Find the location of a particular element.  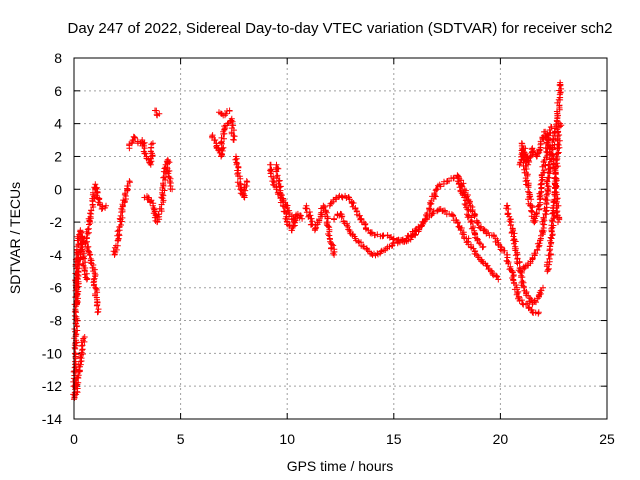

y-tick-label: -14 is located at coordinates (52, 419).